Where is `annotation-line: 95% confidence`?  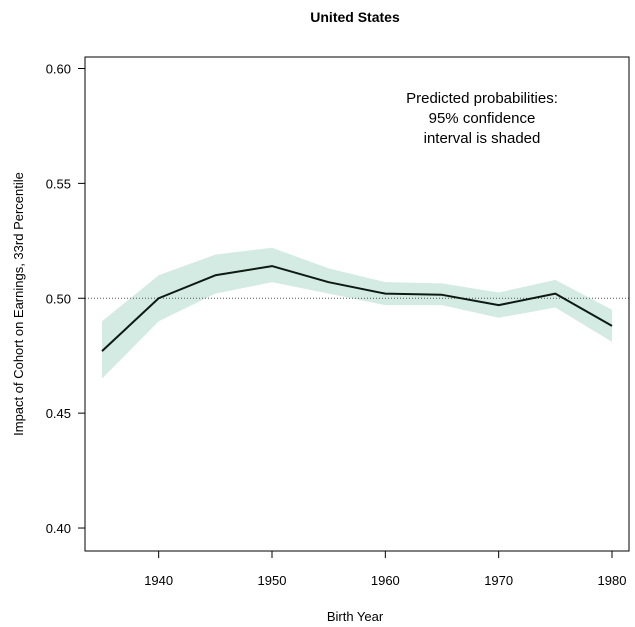
annotation-line: 95% confidence is located at coordinates (482, 118).